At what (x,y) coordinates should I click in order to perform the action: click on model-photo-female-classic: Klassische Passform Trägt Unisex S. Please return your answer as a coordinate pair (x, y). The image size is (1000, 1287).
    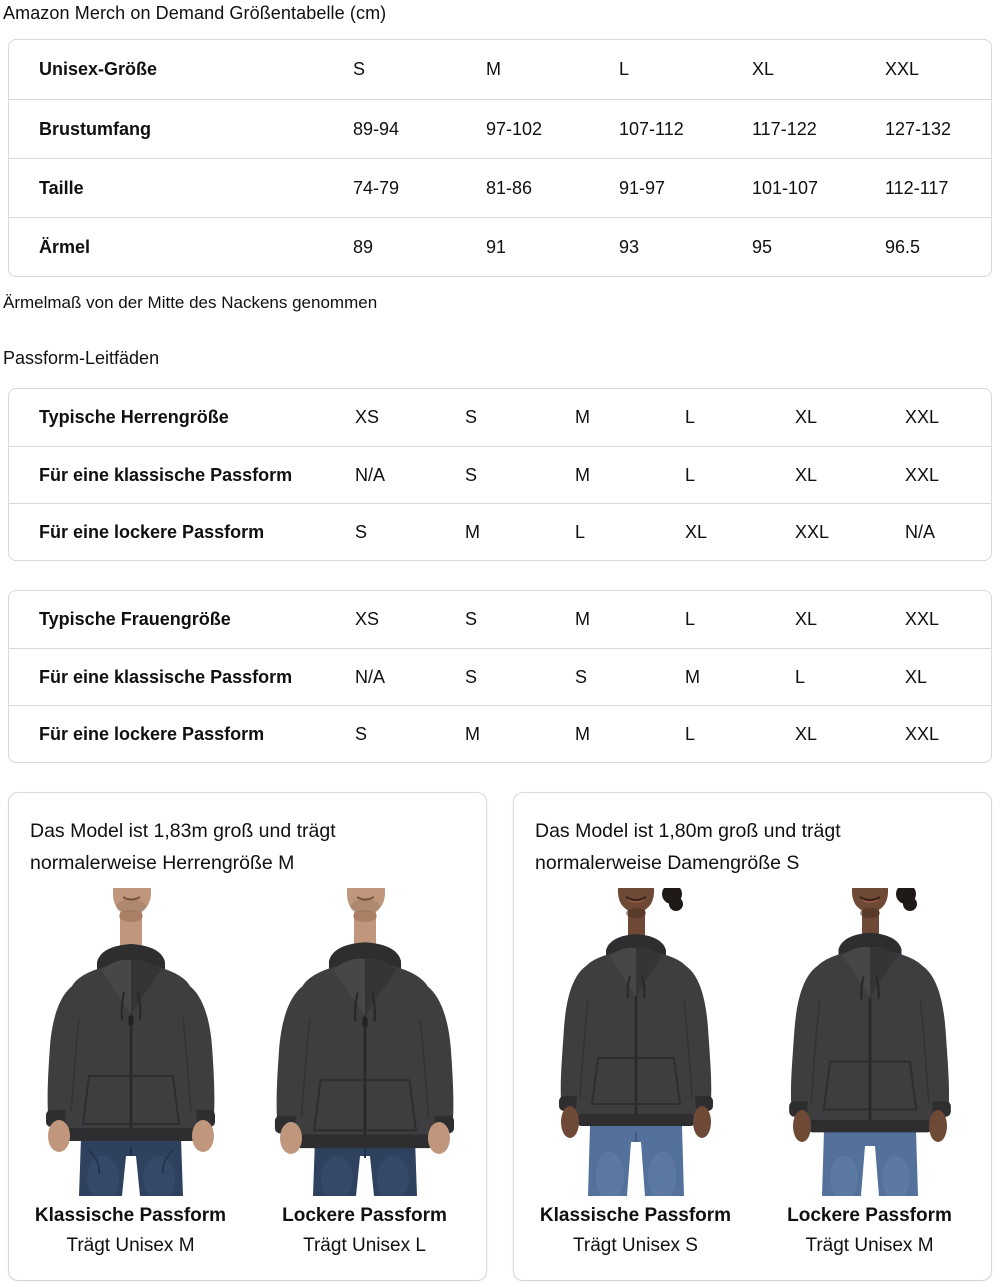
    Looking at the image, I should click on (635, 1072).